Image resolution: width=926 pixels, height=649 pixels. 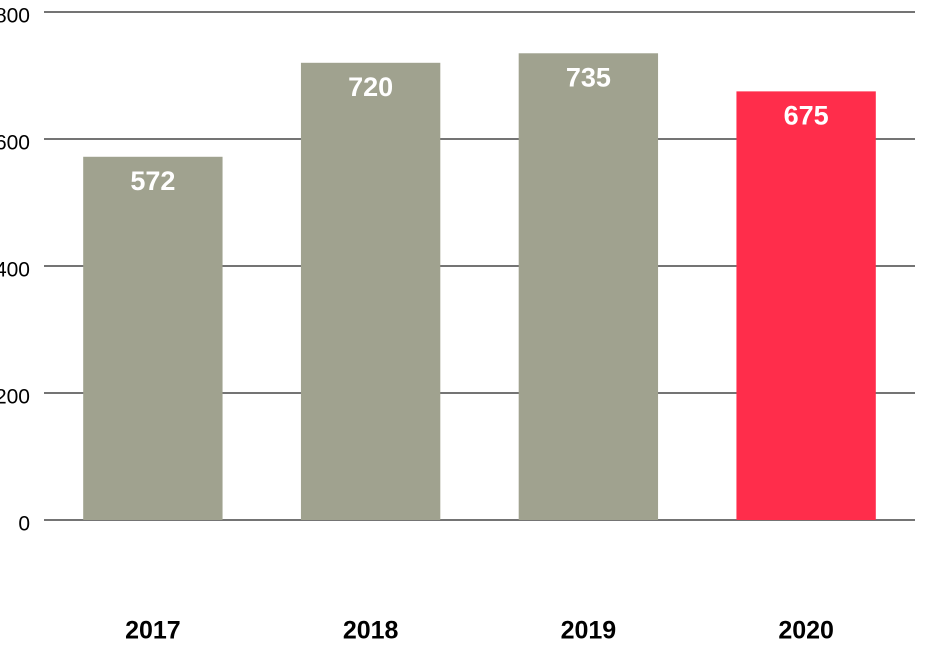 What do you see at coordinates (24, 524) in the screenshot?
I see `y-tick-label: 0` at bounding box center [24, 524].